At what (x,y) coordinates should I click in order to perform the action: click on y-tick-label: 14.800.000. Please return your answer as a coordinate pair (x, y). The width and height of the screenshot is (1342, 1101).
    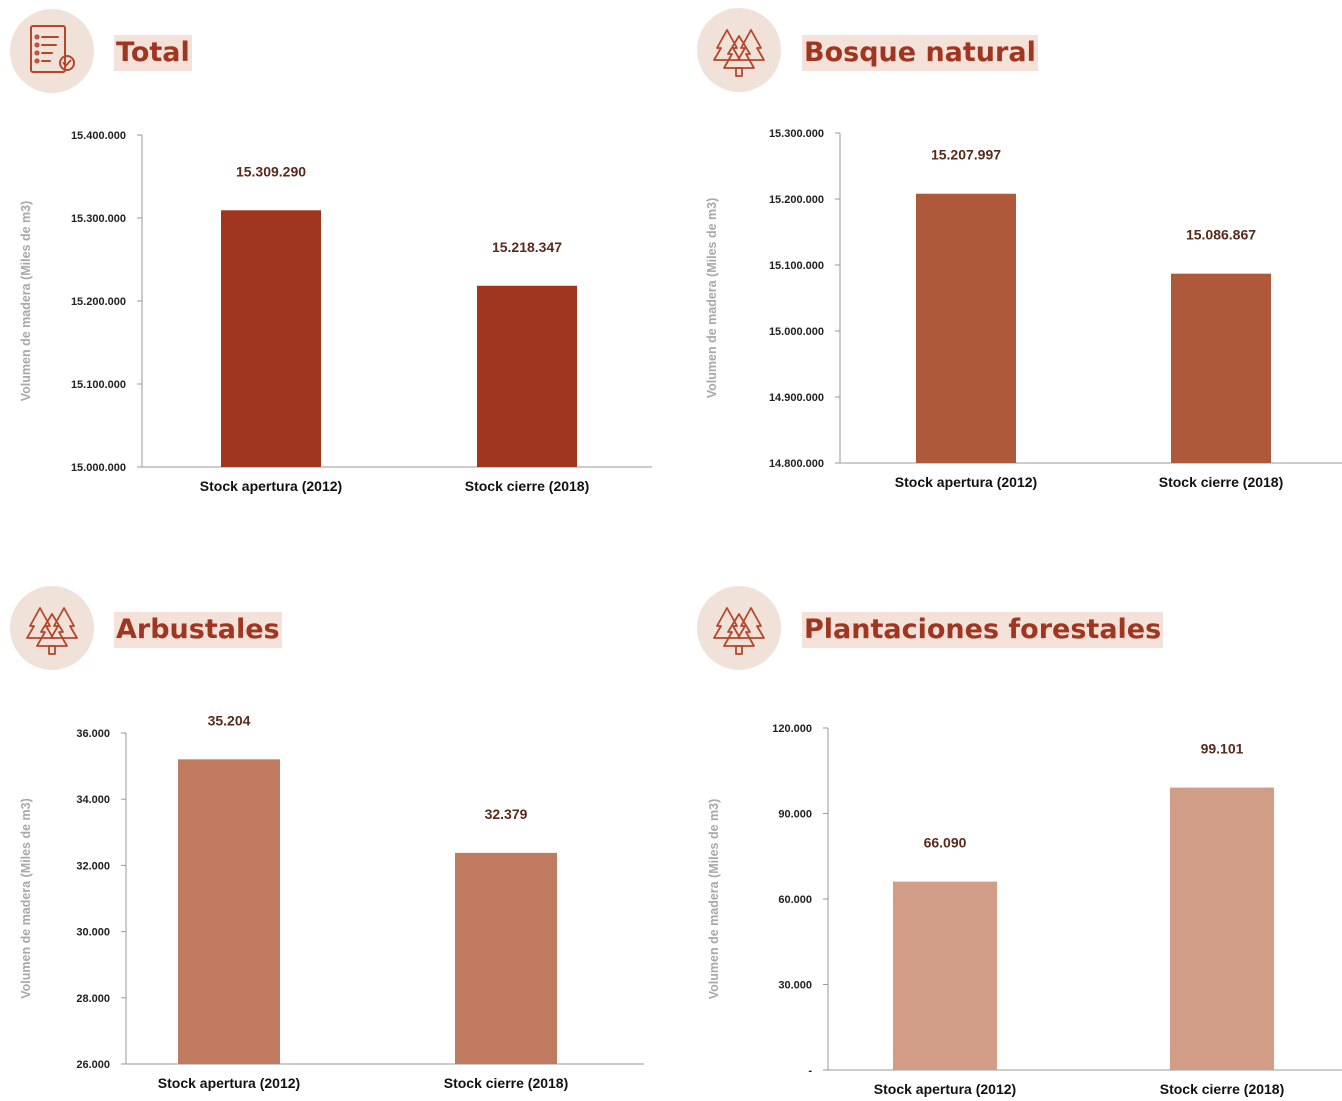
    Looking at the image, I should click on (796, 464).